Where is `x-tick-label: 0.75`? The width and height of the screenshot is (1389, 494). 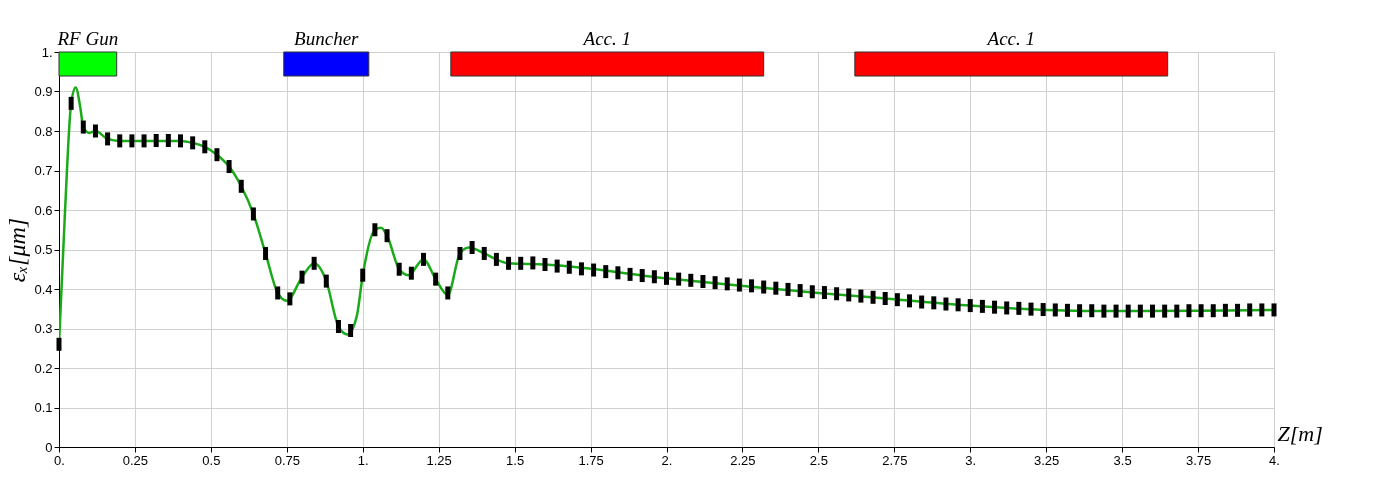
x-tick-label: 0.75 is located at coordinates (287, 460).